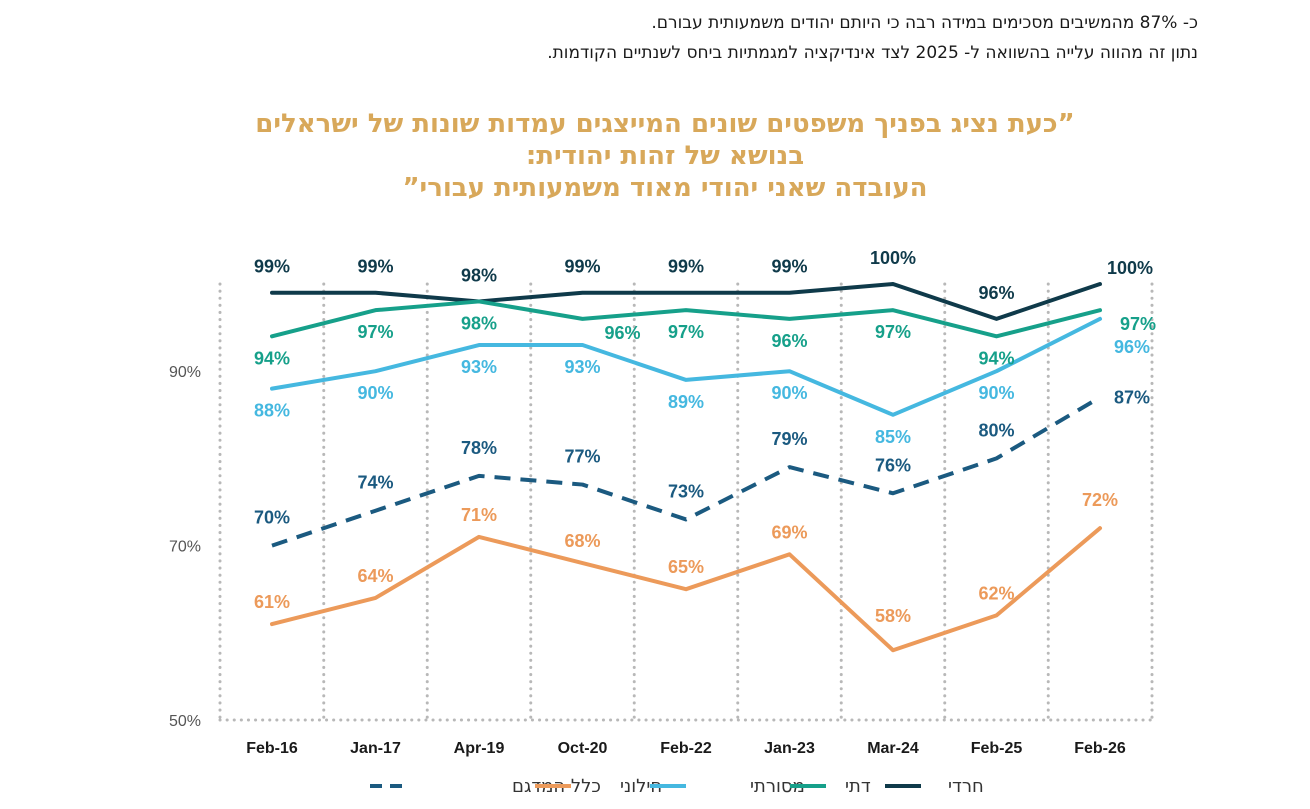  I want to click on legend-label: חרדי, so click(966, 786).